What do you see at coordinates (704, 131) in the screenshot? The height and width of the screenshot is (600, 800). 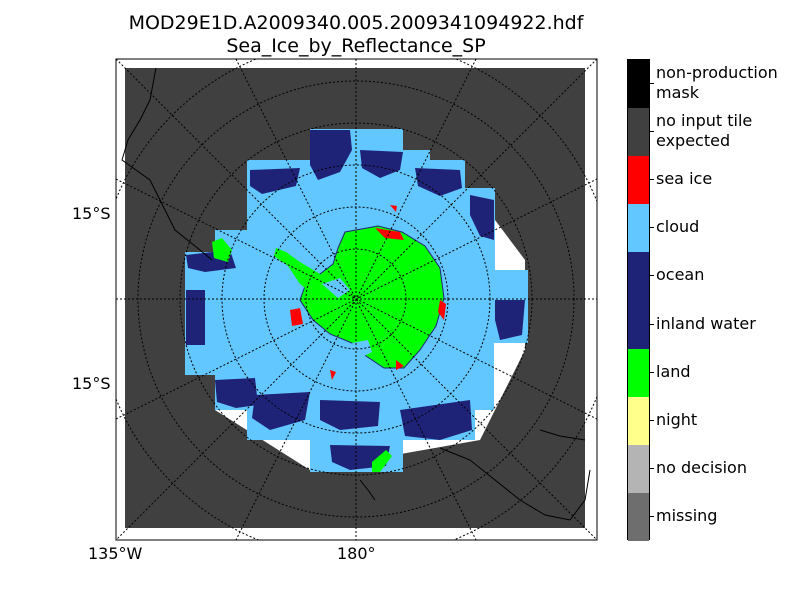 I see `colorbar-label: no input tile expected` at bounding box center [704, 131].